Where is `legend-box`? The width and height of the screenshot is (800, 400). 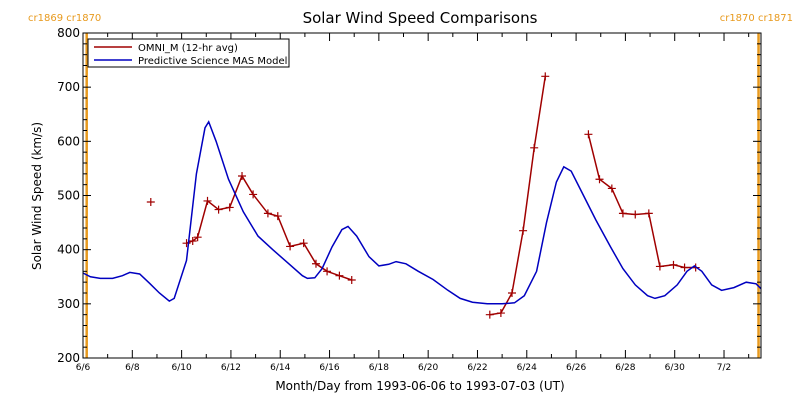
legend-box is located at coordinates (188, 53).